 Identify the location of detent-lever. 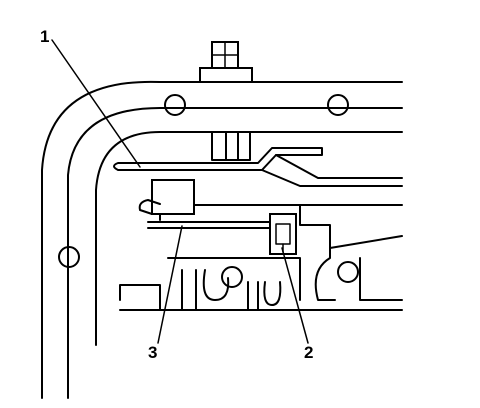
(258, 167).